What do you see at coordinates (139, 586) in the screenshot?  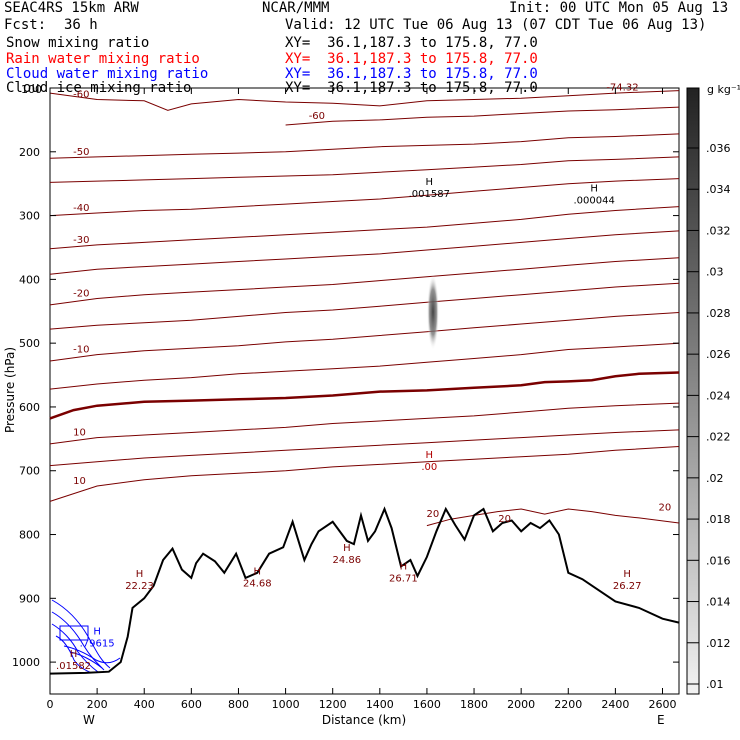 I see `extremum-value: 22.23` at bounding box center [139, 586].